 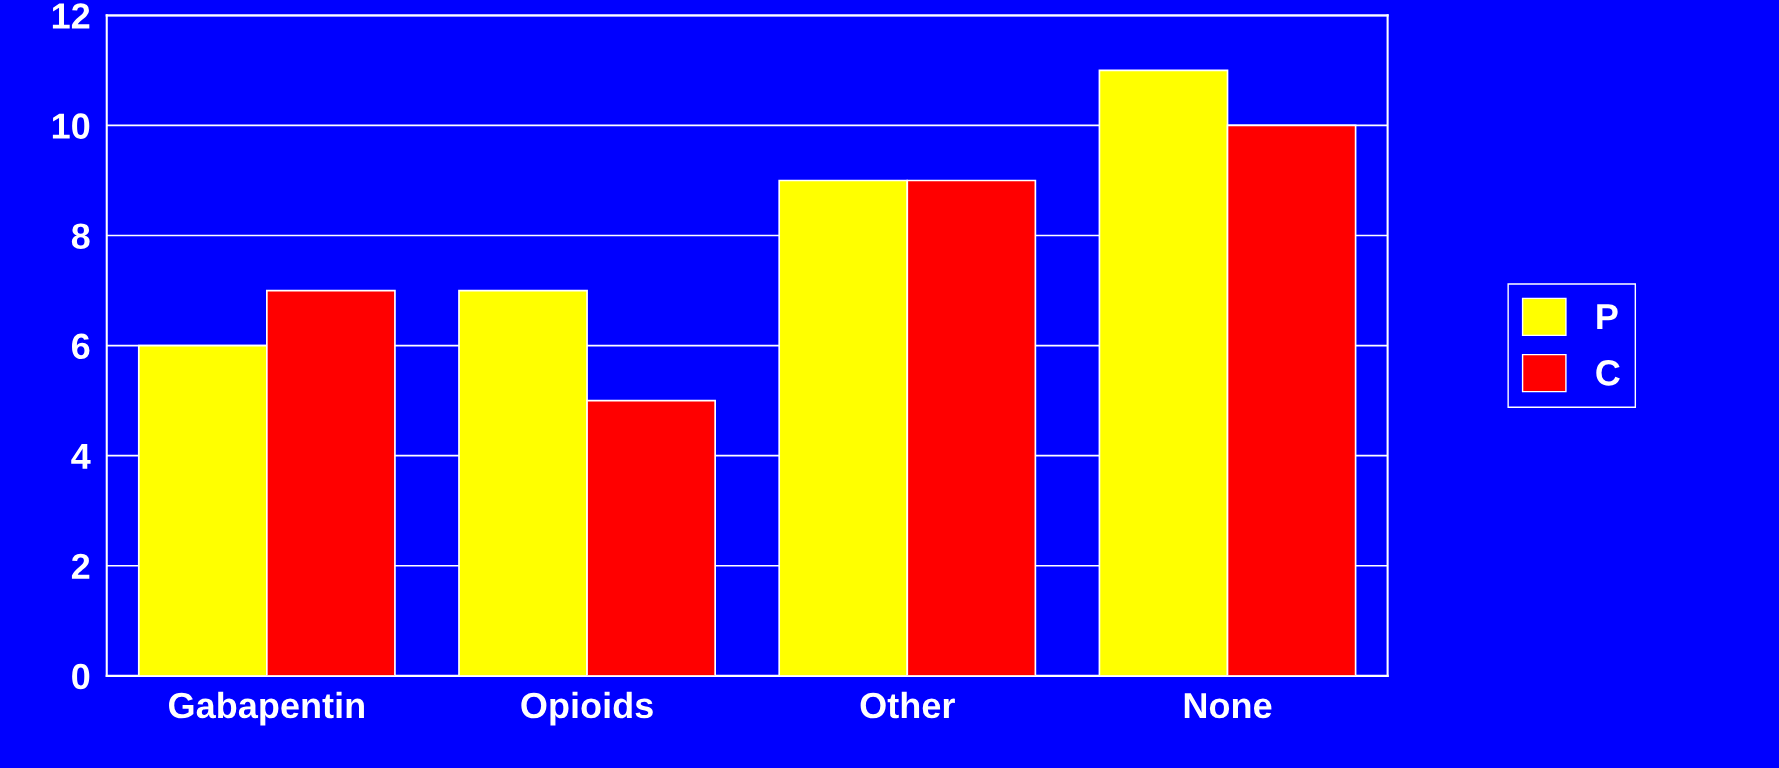 I want to click on x-tick-label: Other, so click(x=907, y=705).